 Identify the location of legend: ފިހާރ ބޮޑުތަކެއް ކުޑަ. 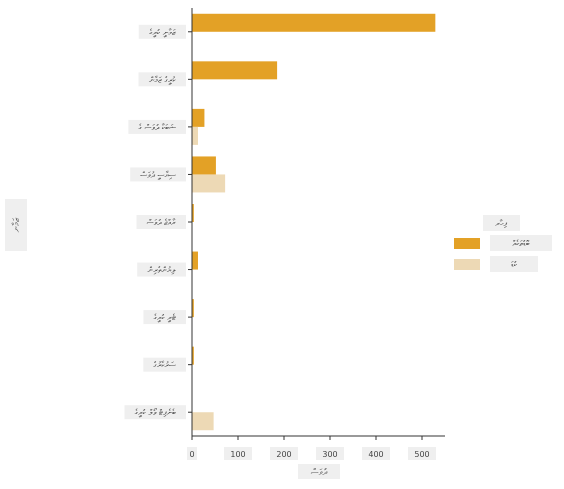
(503, 243).